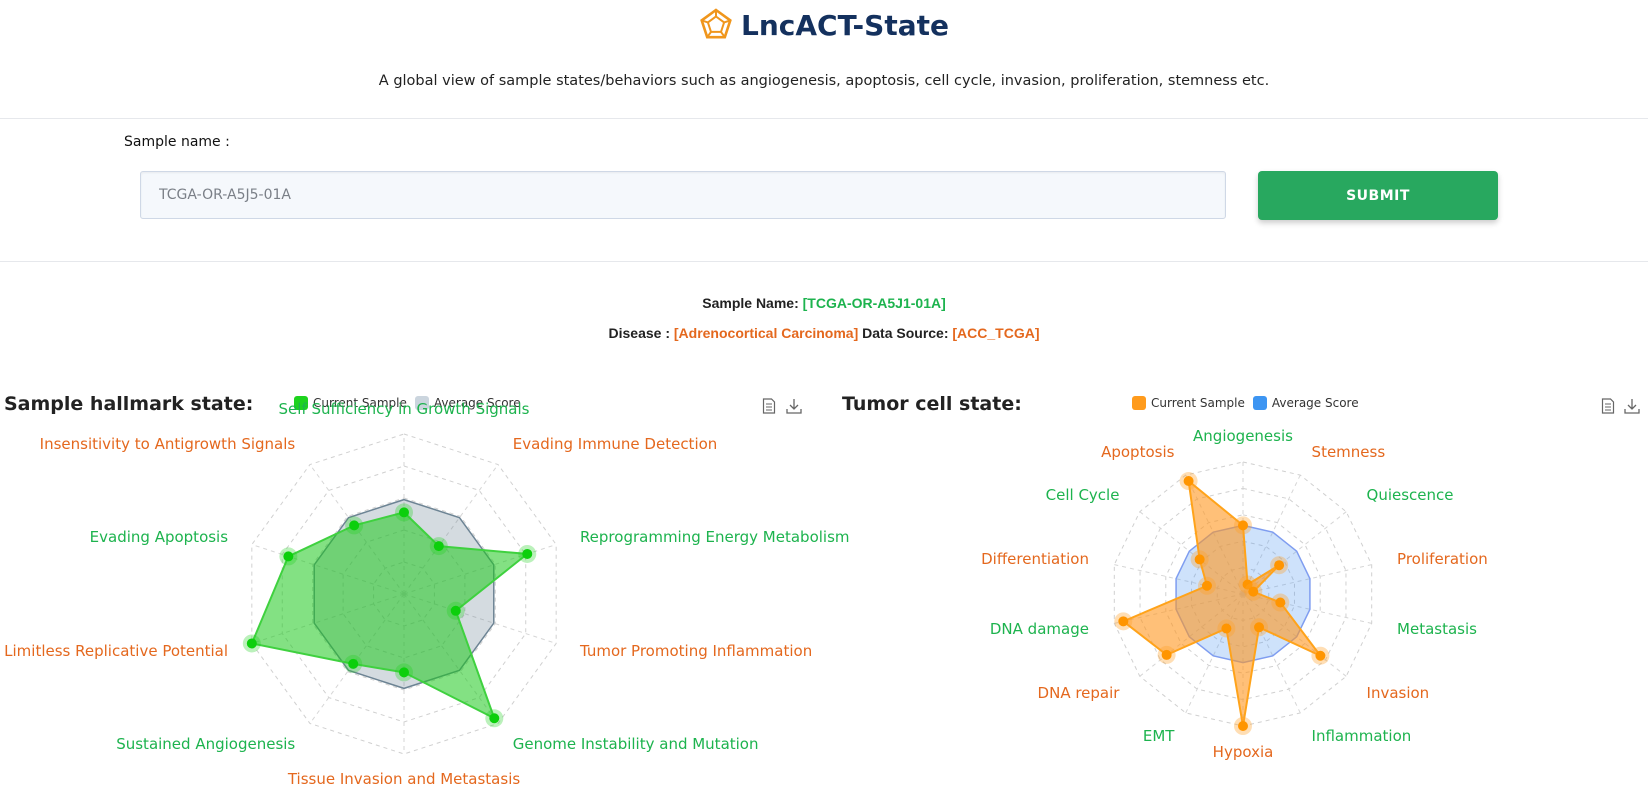  What do you see at coordinates (766, 333) in the screenshot?
I see `disease-value: [Adrenocortical Carcinoma]` at bounding box center [766, 333].